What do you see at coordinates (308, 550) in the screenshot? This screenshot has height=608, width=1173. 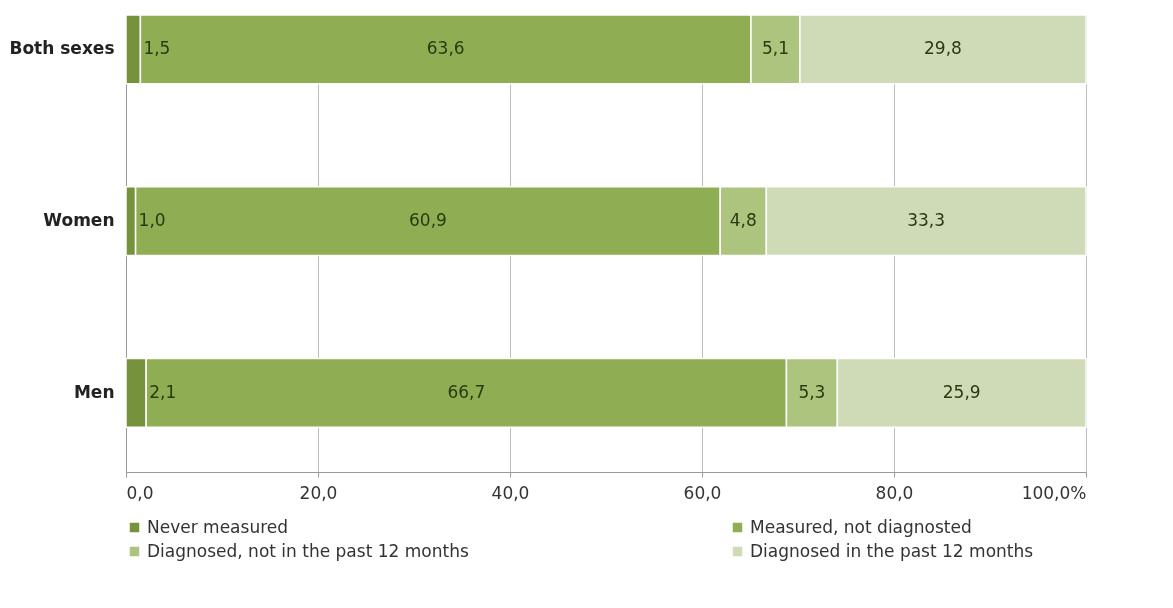 I see `legend-label: Diagnosed, not in the past 12 months` at bounding box center [308, 550].